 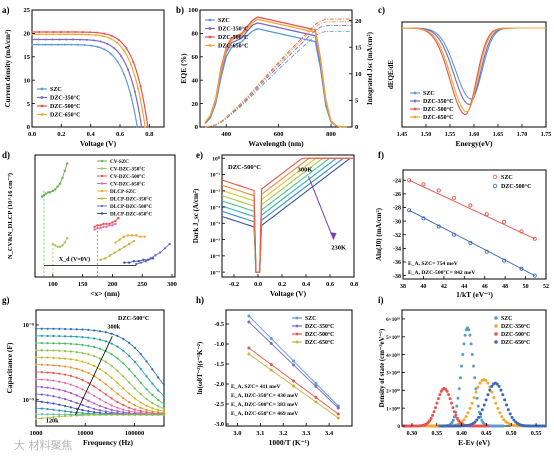 What do you see at coordinates (278, 73) in the screenshot?
I see `integrated-jsc-curve` at bounding box center [278, 73].